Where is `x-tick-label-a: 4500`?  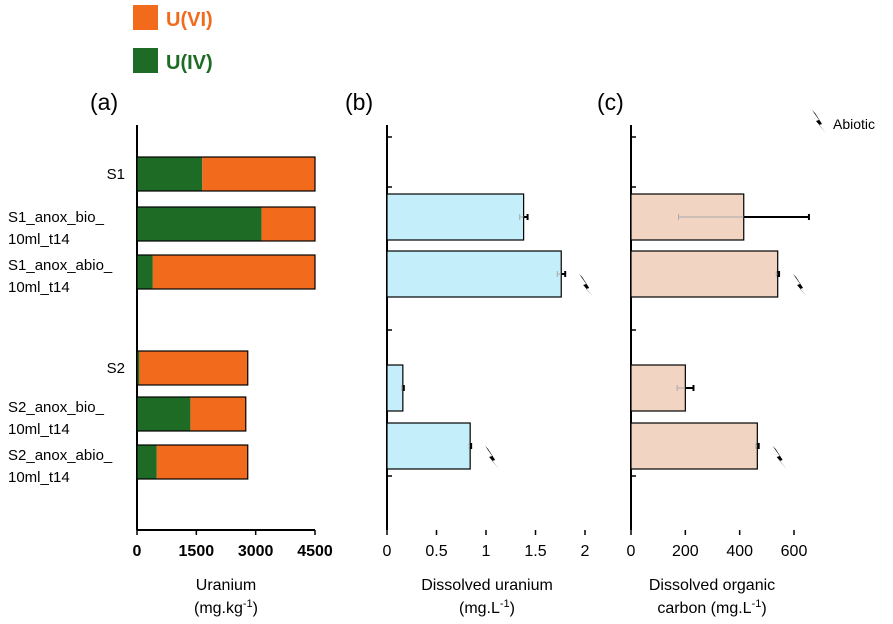 x-tick-label-a: 4500 is located at coordinates (315, 551).